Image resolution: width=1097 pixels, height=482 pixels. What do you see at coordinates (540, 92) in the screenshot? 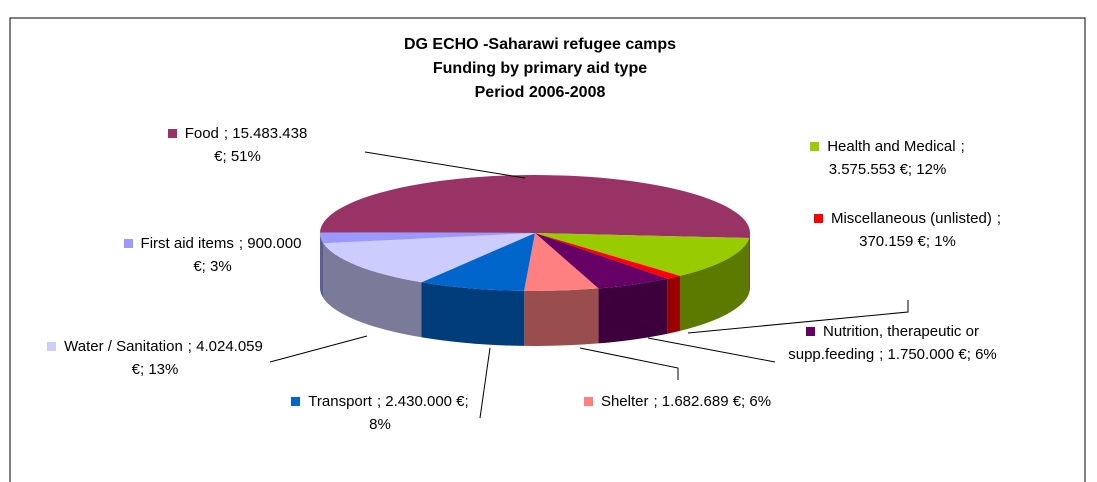
I see `title-line: Period 2006-2008` at bounding box center [540, 92].